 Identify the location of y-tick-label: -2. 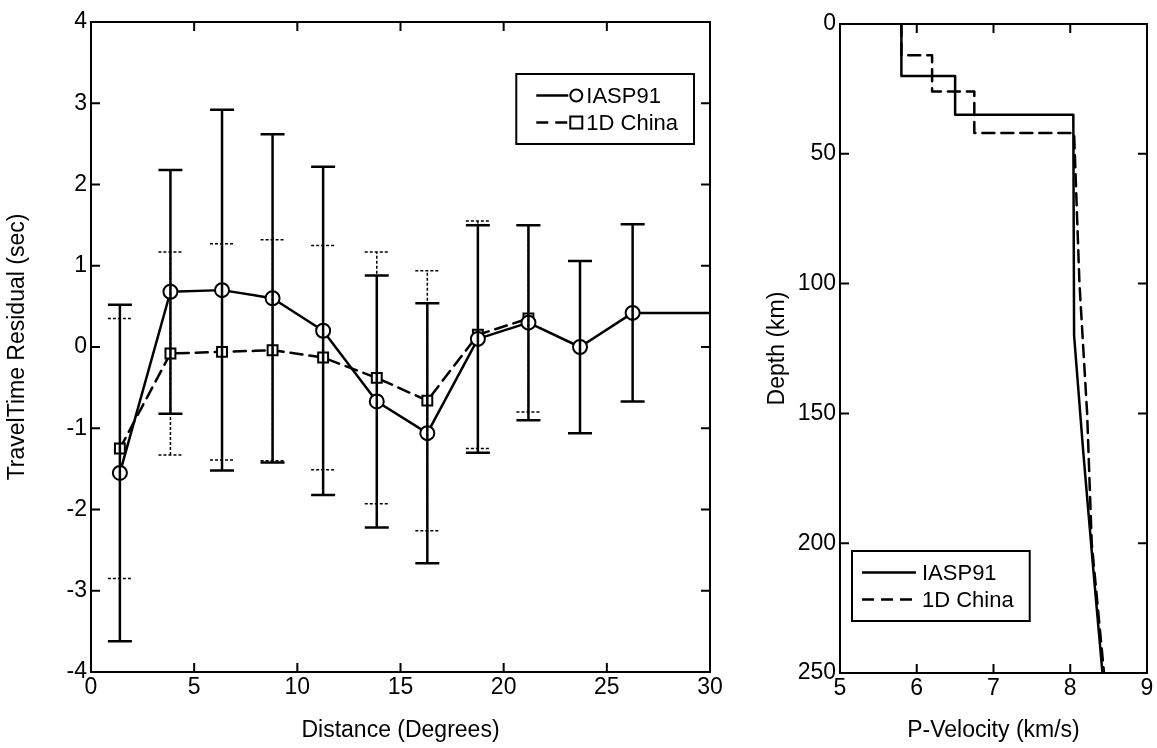
(76, 507).